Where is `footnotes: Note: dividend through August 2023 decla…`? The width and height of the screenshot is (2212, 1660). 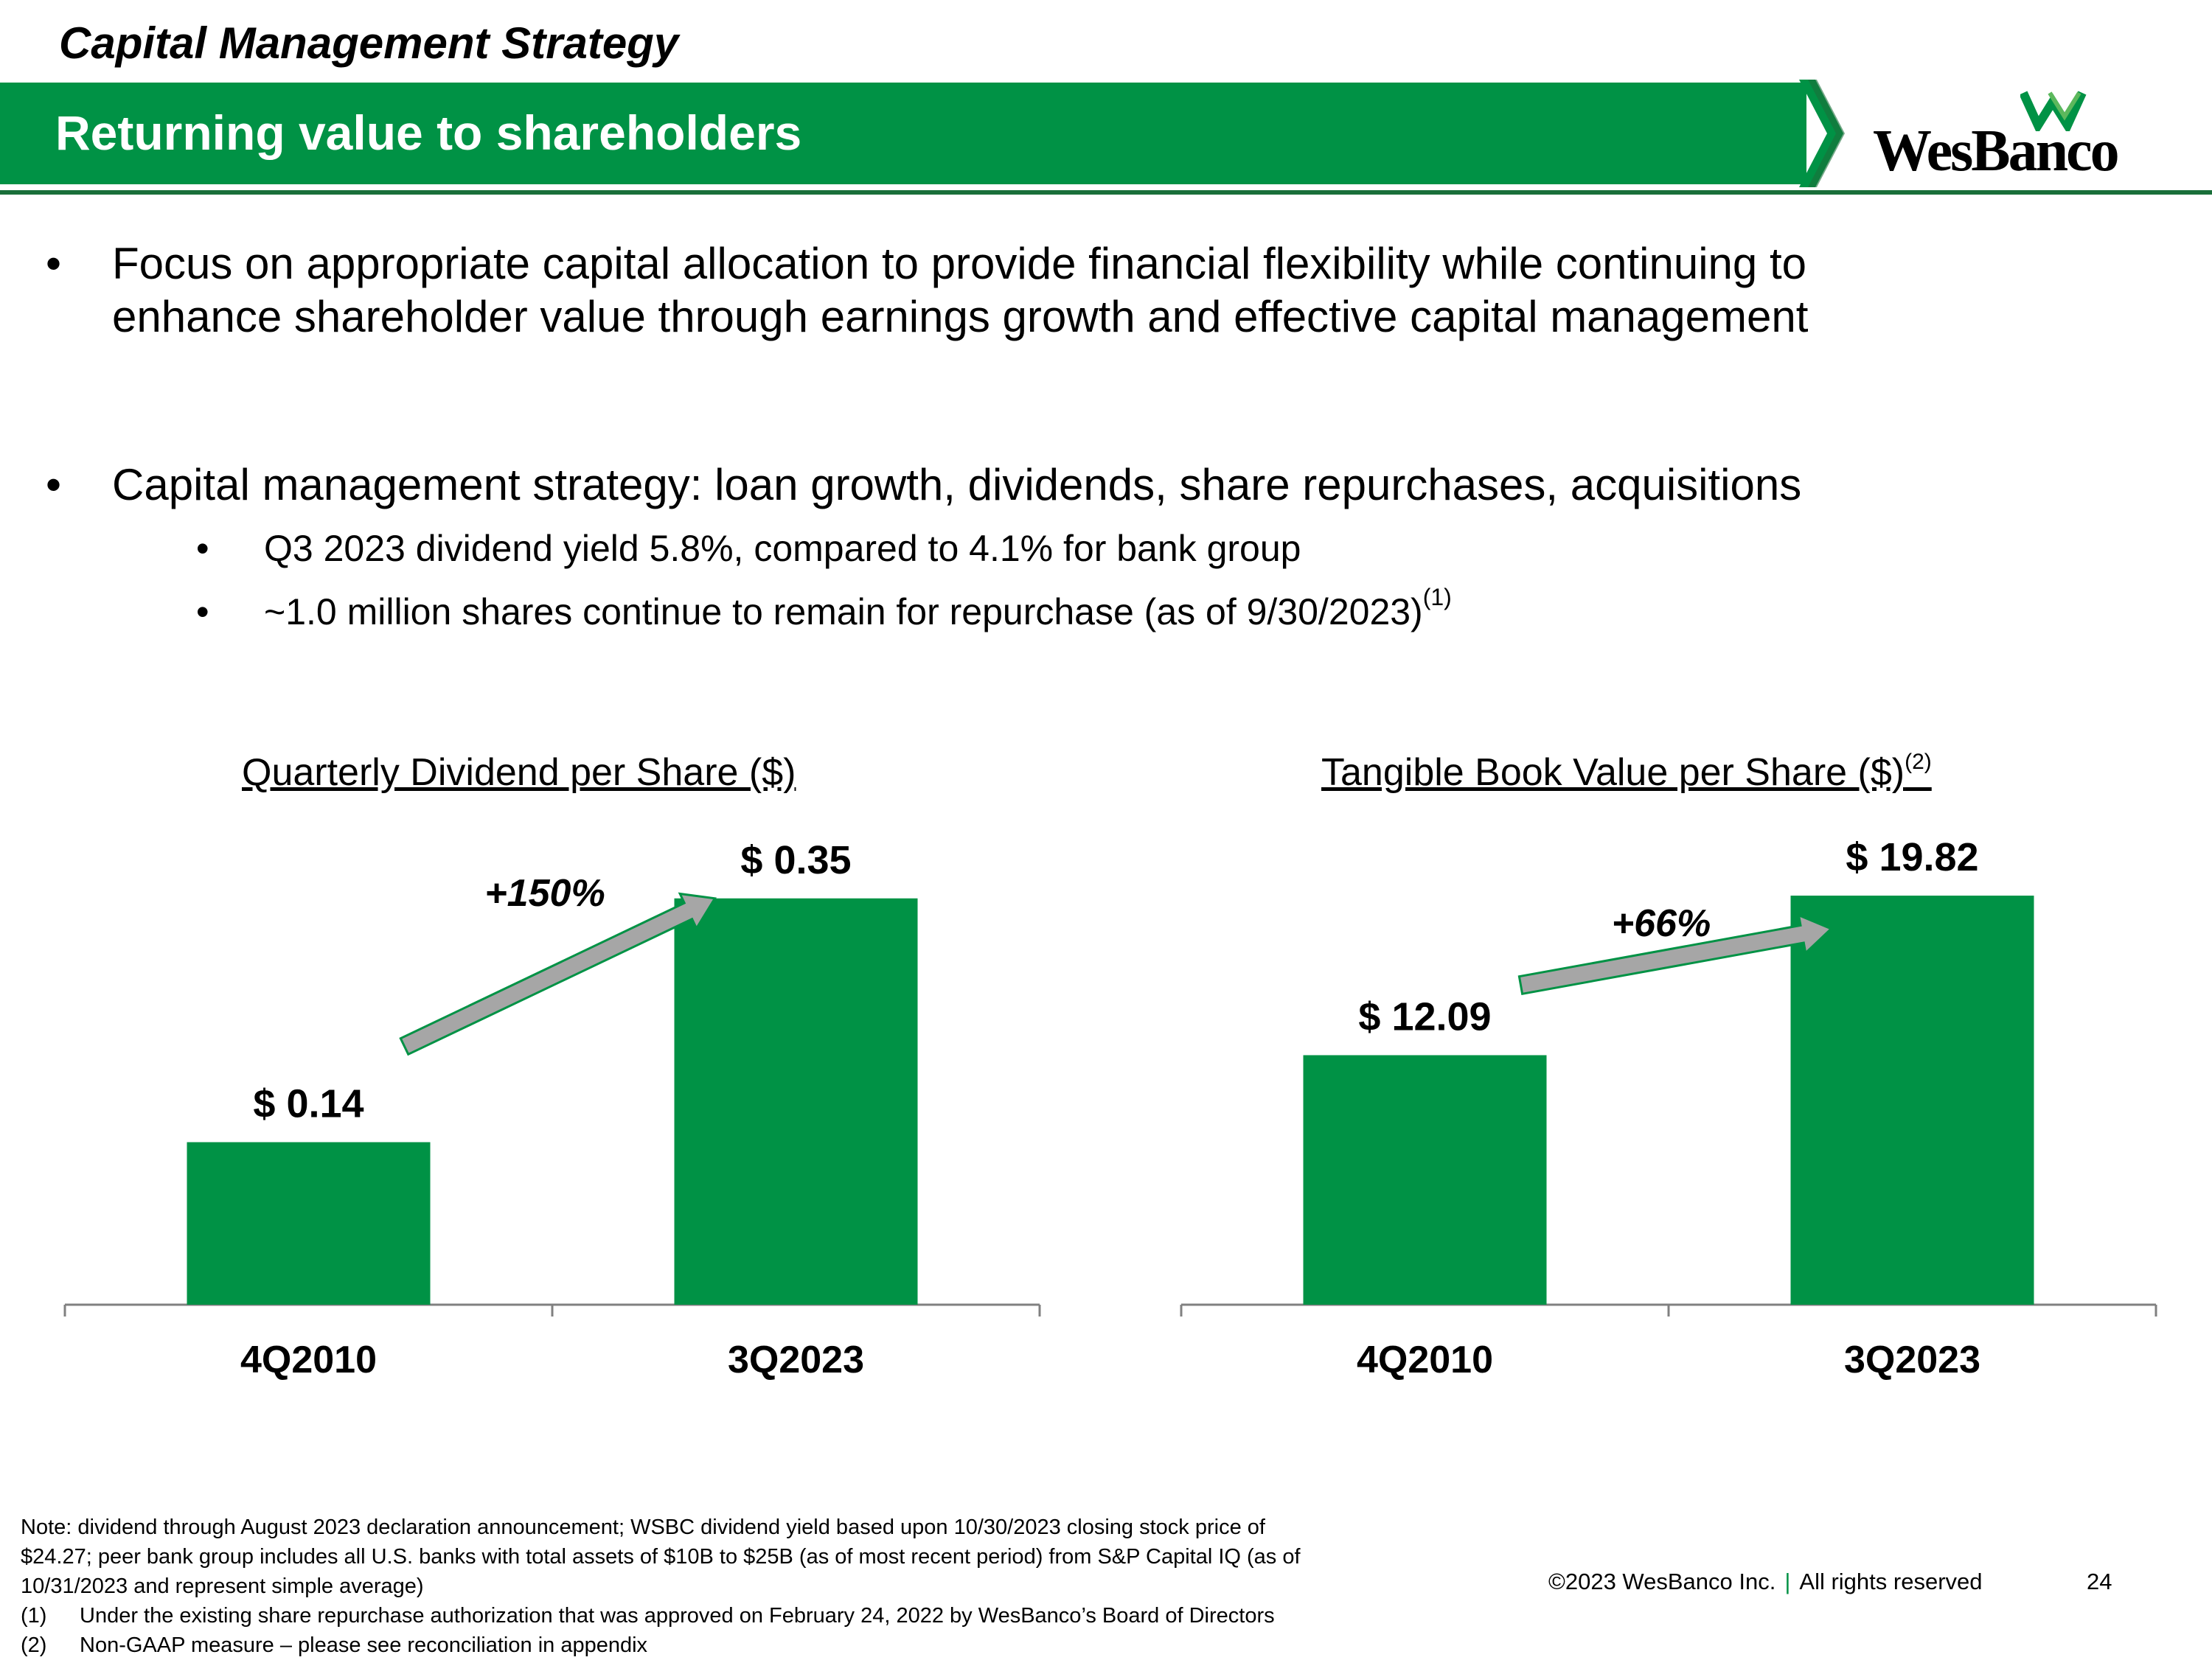 footnotes: Note: dividend through August 2023 decla… is located at coordinates (776, 1586).